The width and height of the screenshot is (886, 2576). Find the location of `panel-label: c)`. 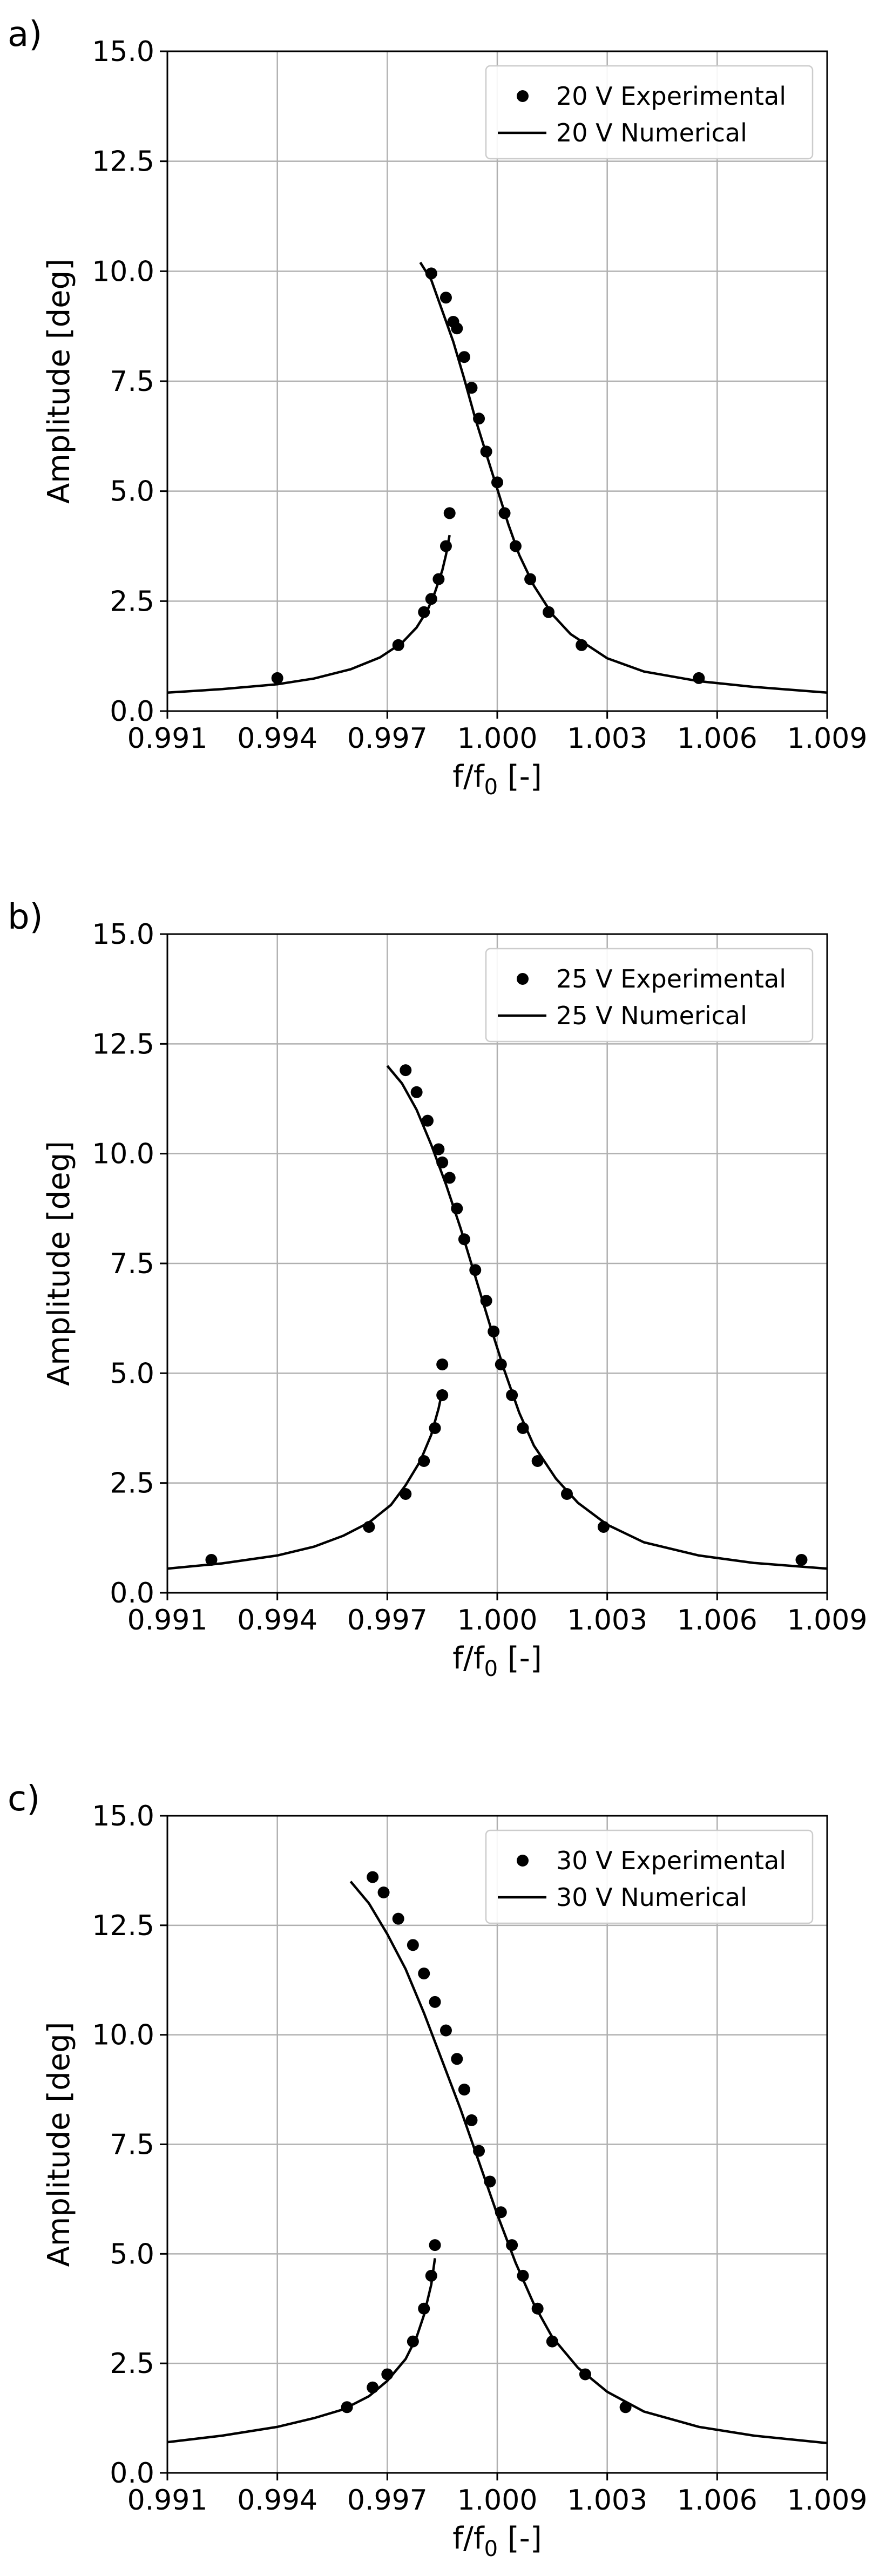

panel-label: c) is located at coordinates (24, 1799).